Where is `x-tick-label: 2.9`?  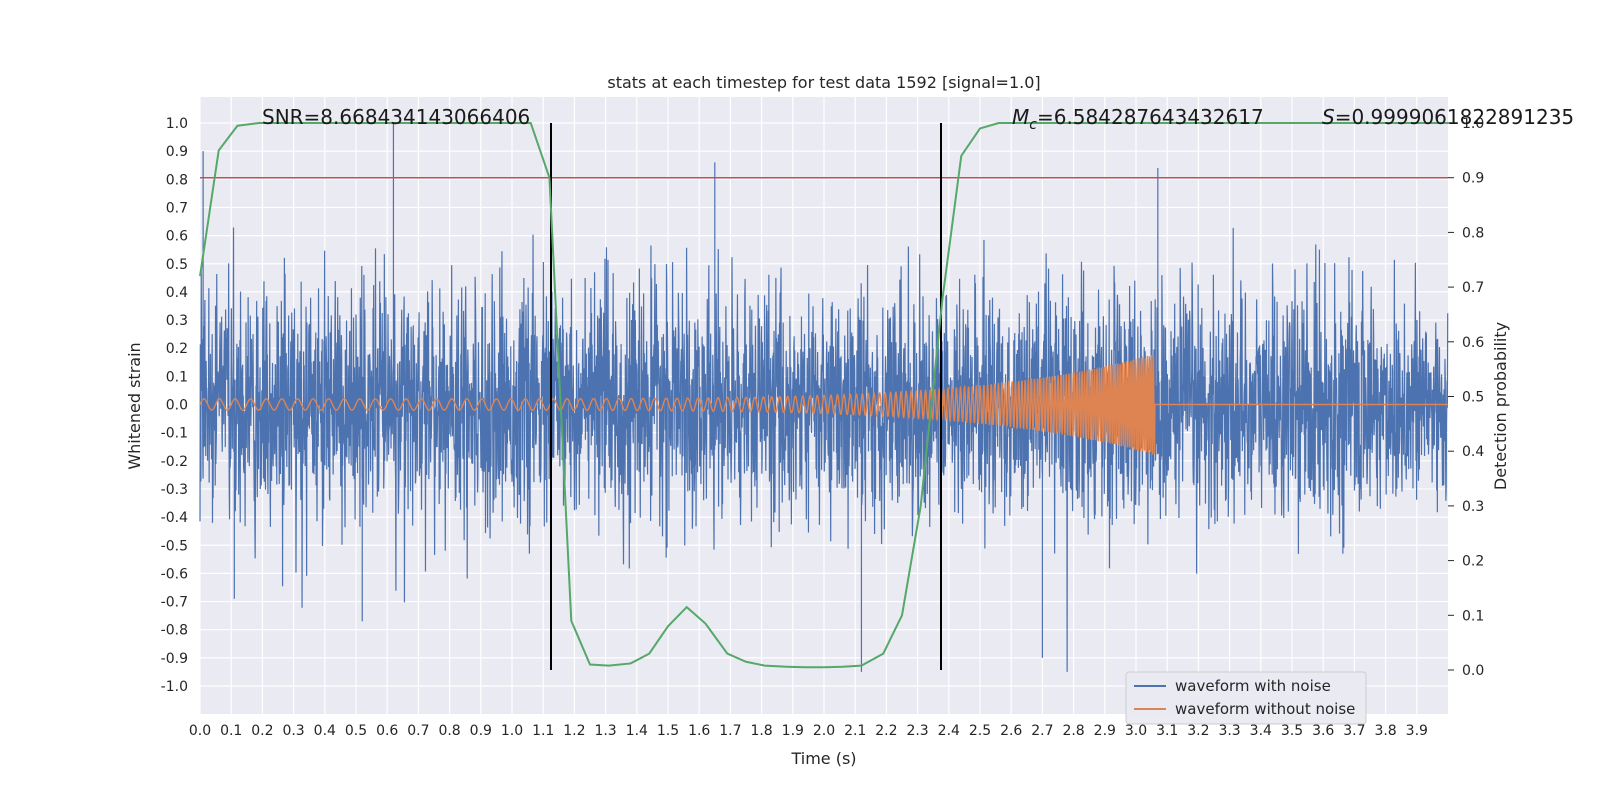
x-tick-label: 2.9 is located at coordinates (1105, 731).